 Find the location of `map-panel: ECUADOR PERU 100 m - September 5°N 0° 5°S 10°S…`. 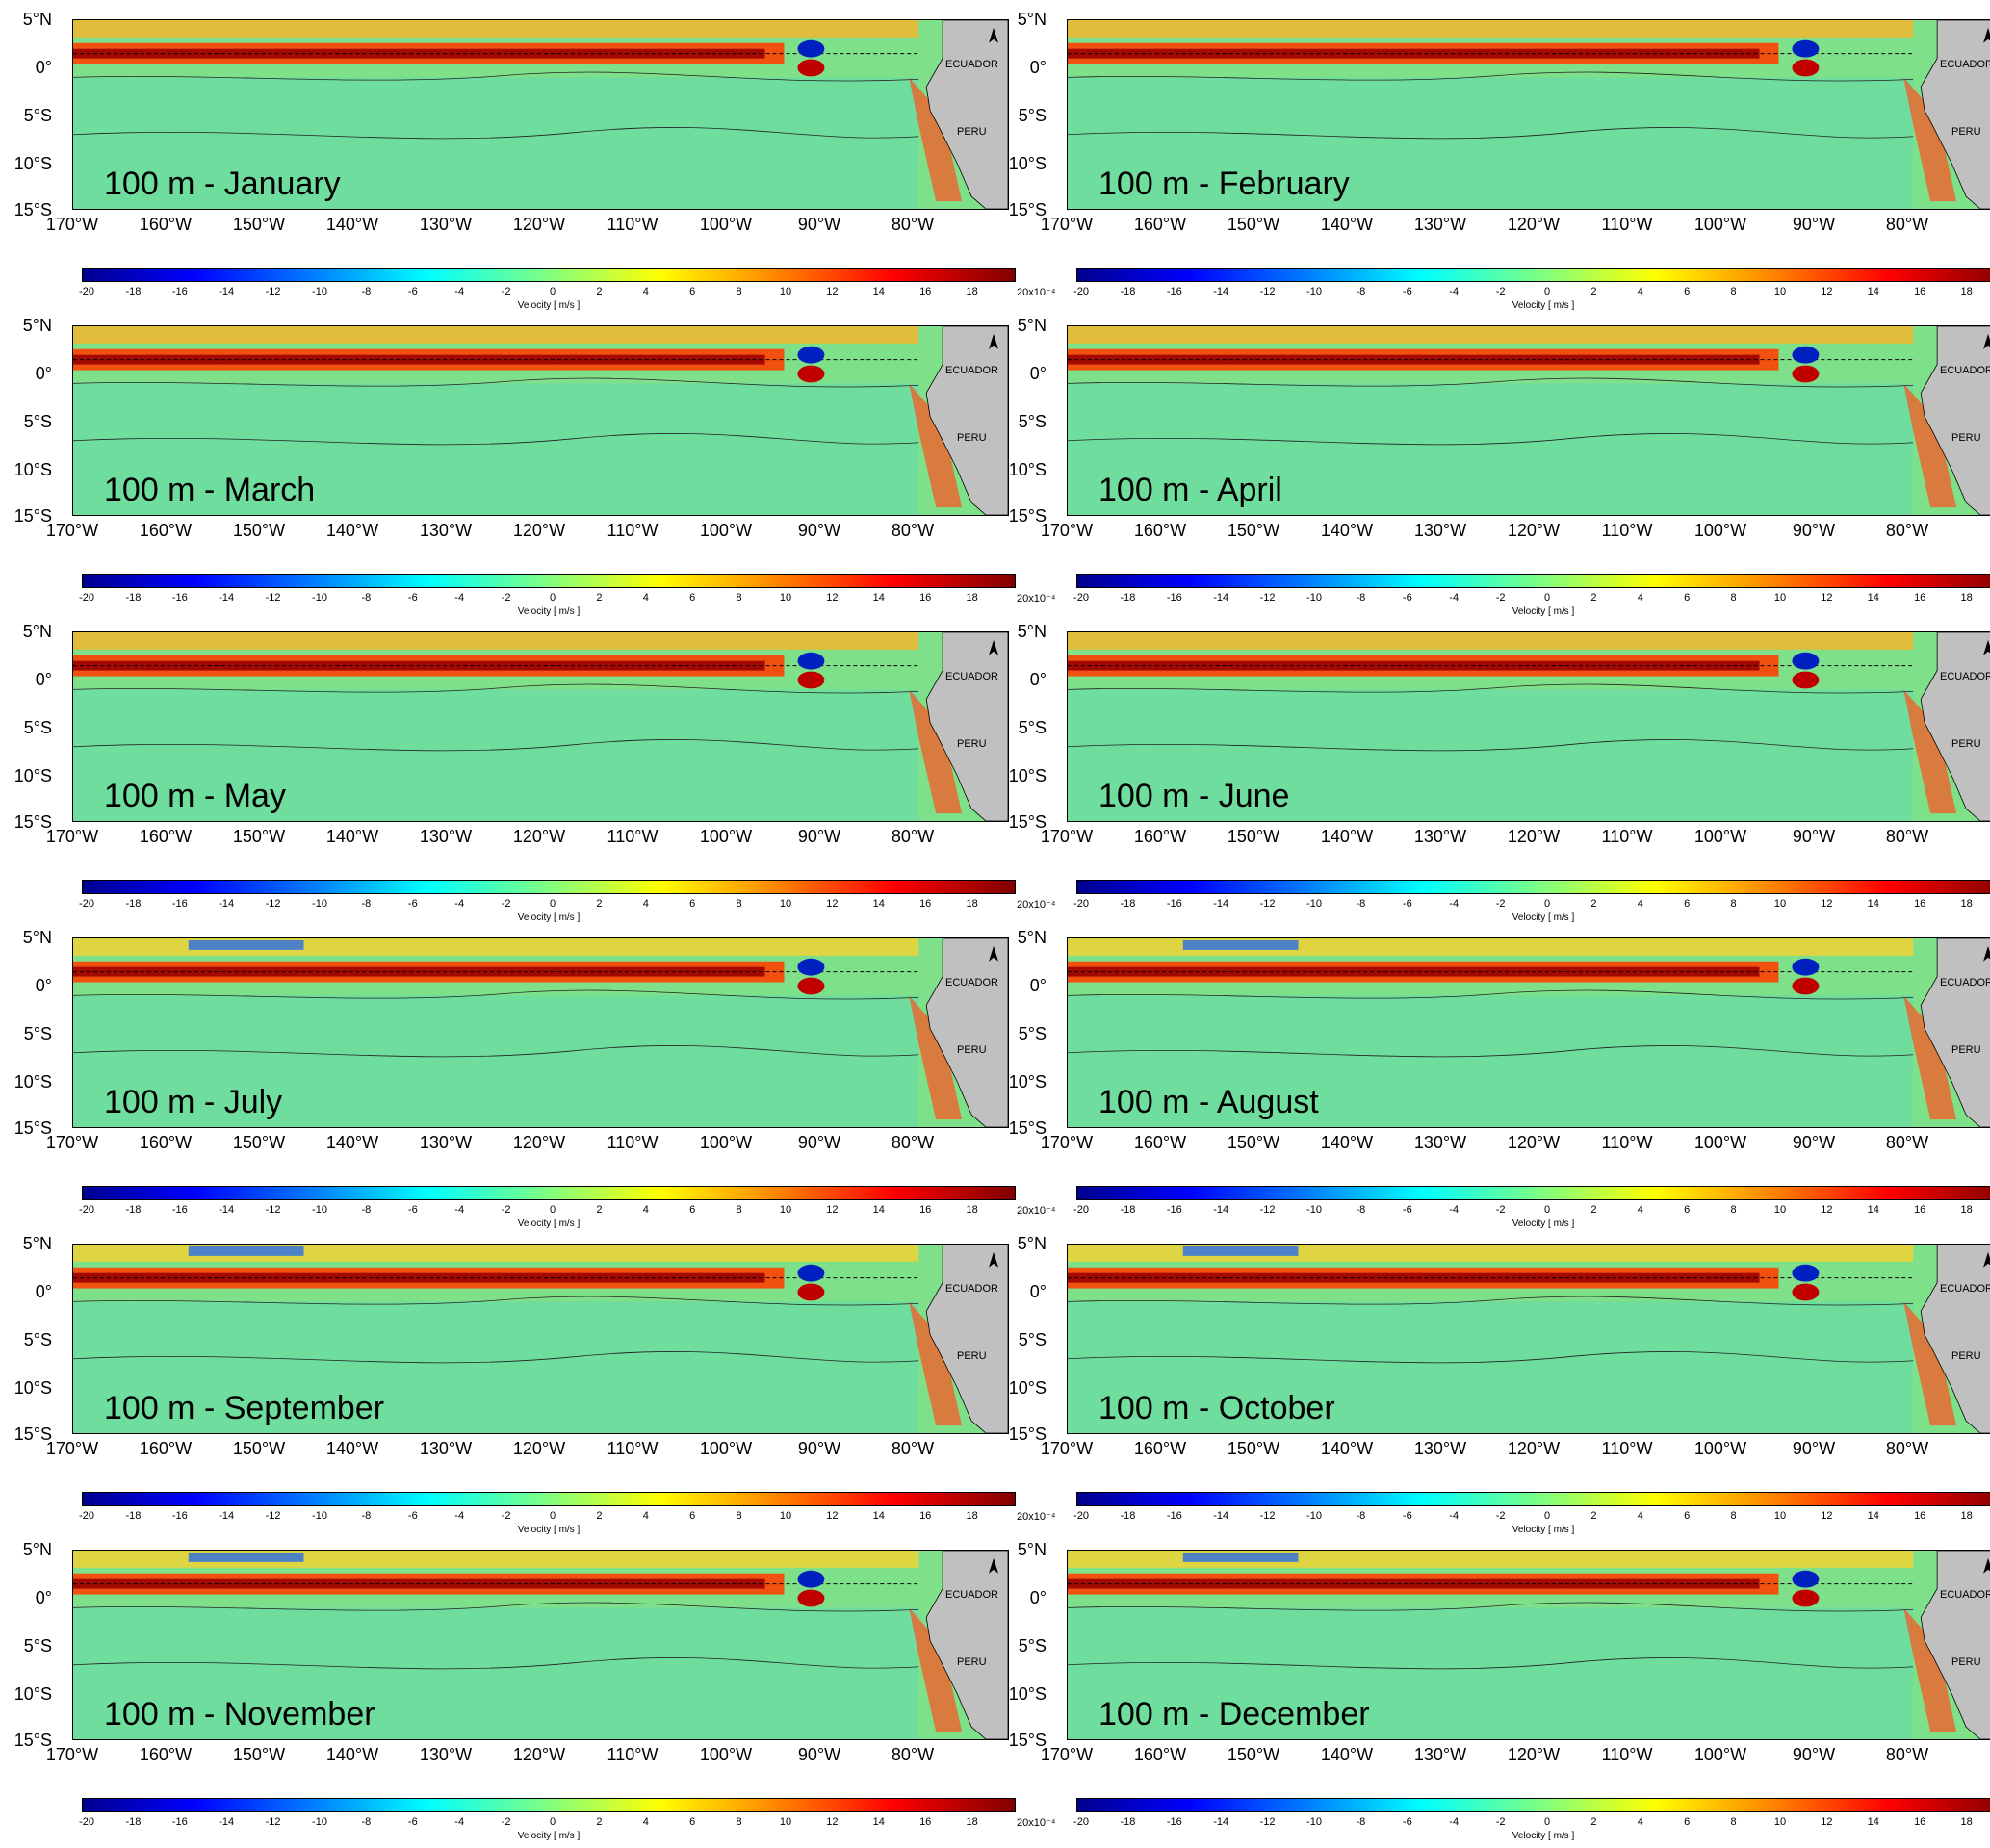

map-panel: ECUADOR PERU 100 m - September 5°N 0° 5°S 10°S… is located at coordinates (535, 1388).